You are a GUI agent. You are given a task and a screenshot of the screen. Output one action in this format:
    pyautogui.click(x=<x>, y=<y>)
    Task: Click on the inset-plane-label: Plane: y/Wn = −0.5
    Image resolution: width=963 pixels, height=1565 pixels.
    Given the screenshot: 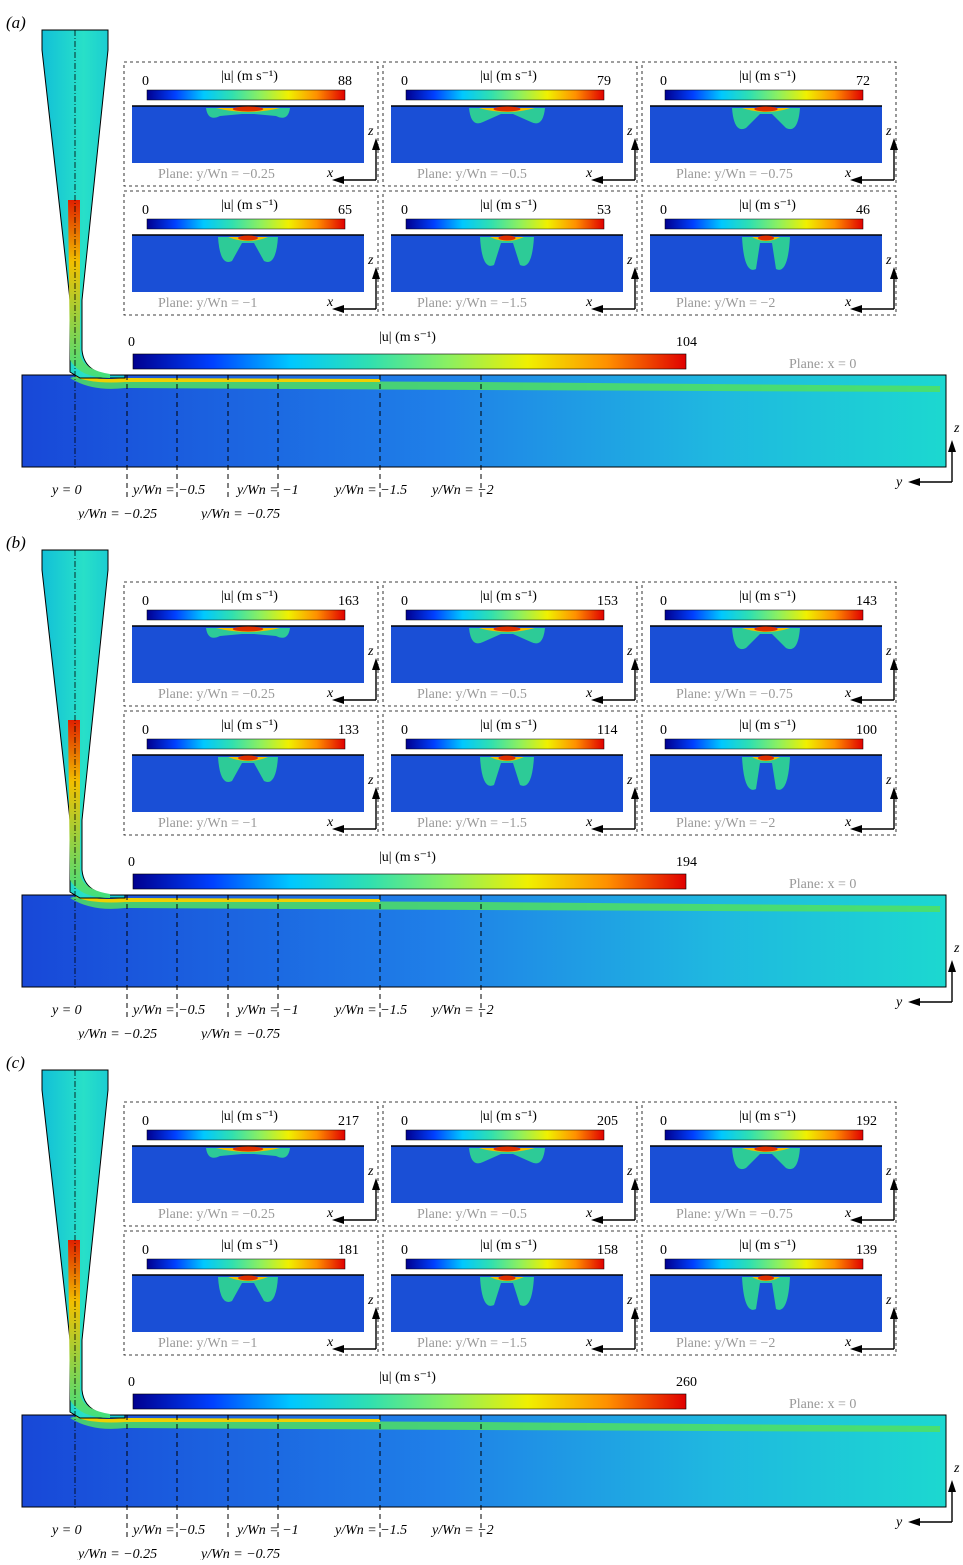 What is the action you would take?
    pyautogui.click(x=472, y=694)
    